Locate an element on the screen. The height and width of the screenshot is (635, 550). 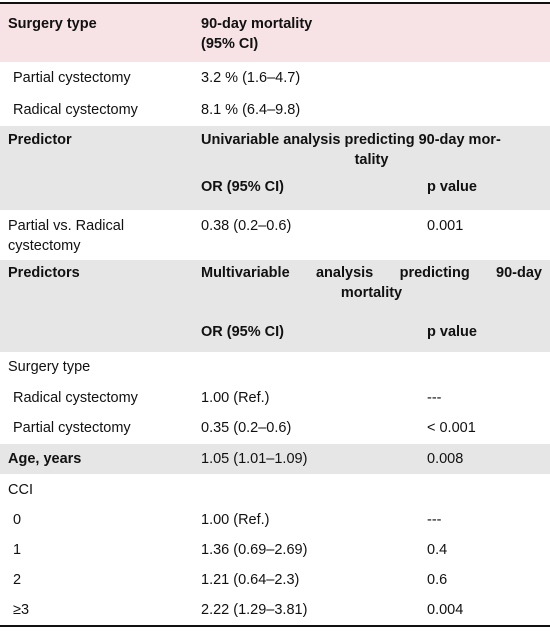
age-or: 1.05 (1.01–1.09) is located at coordinates (254, 459).